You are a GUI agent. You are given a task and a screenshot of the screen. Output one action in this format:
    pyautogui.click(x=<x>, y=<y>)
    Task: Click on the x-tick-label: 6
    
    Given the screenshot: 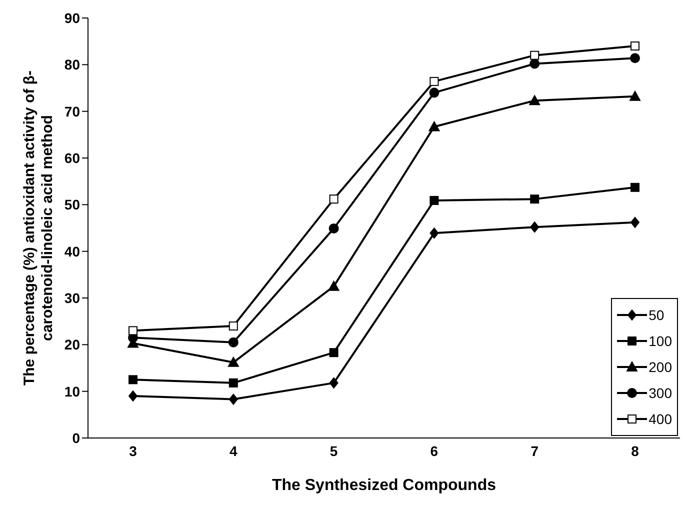 What is the action you would take?
    pyautogui.click(x=434, y=450)
    